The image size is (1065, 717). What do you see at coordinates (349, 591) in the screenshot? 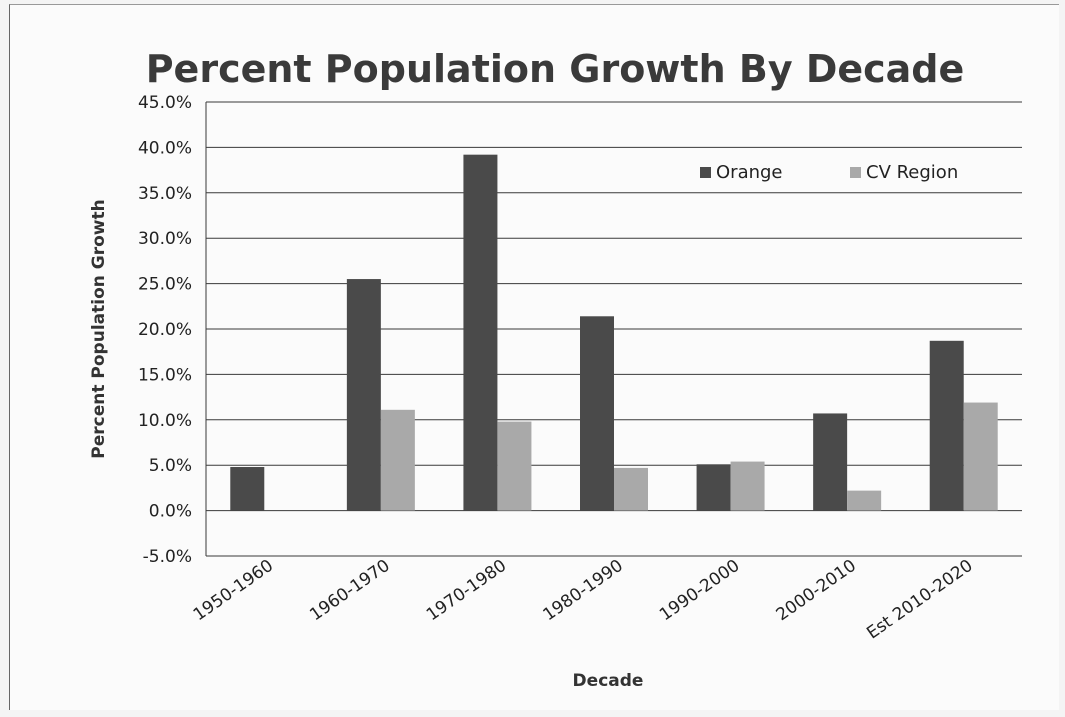
I see `x-tick-label: 1960-1970` at bounding box center [349, 591].